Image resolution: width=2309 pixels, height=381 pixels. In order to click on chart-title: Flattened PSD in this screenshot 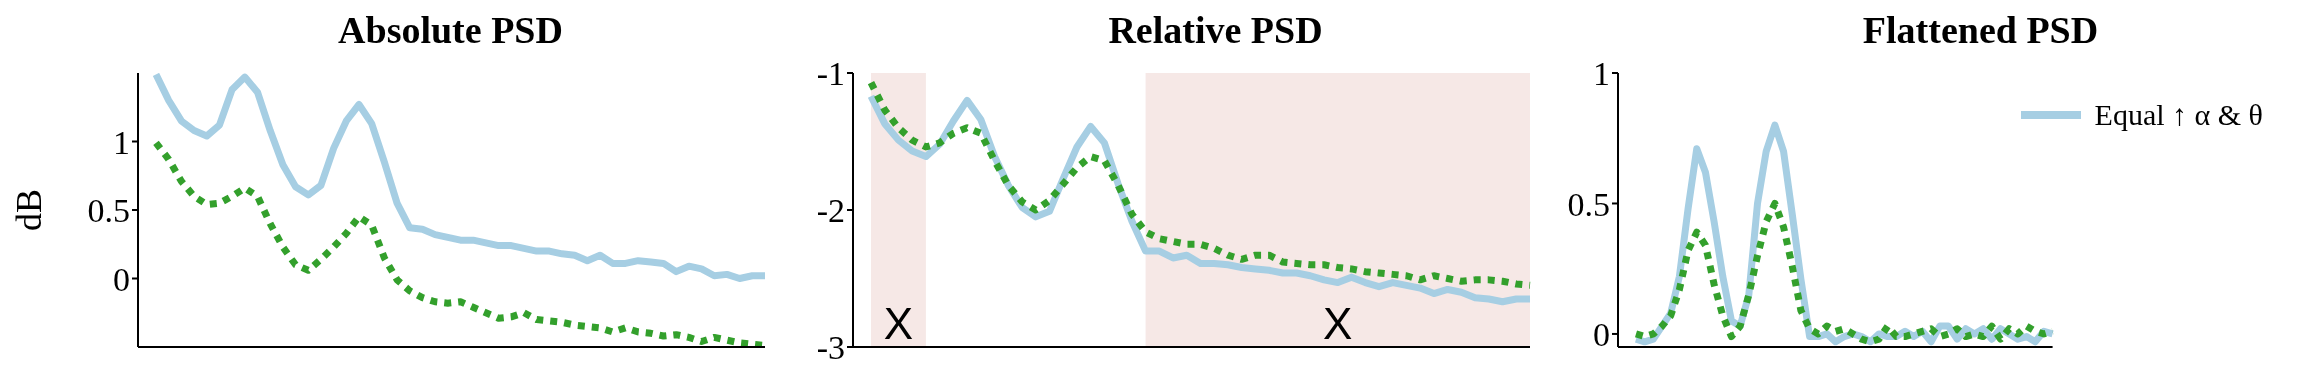, I will do `click(1980, 30)`.